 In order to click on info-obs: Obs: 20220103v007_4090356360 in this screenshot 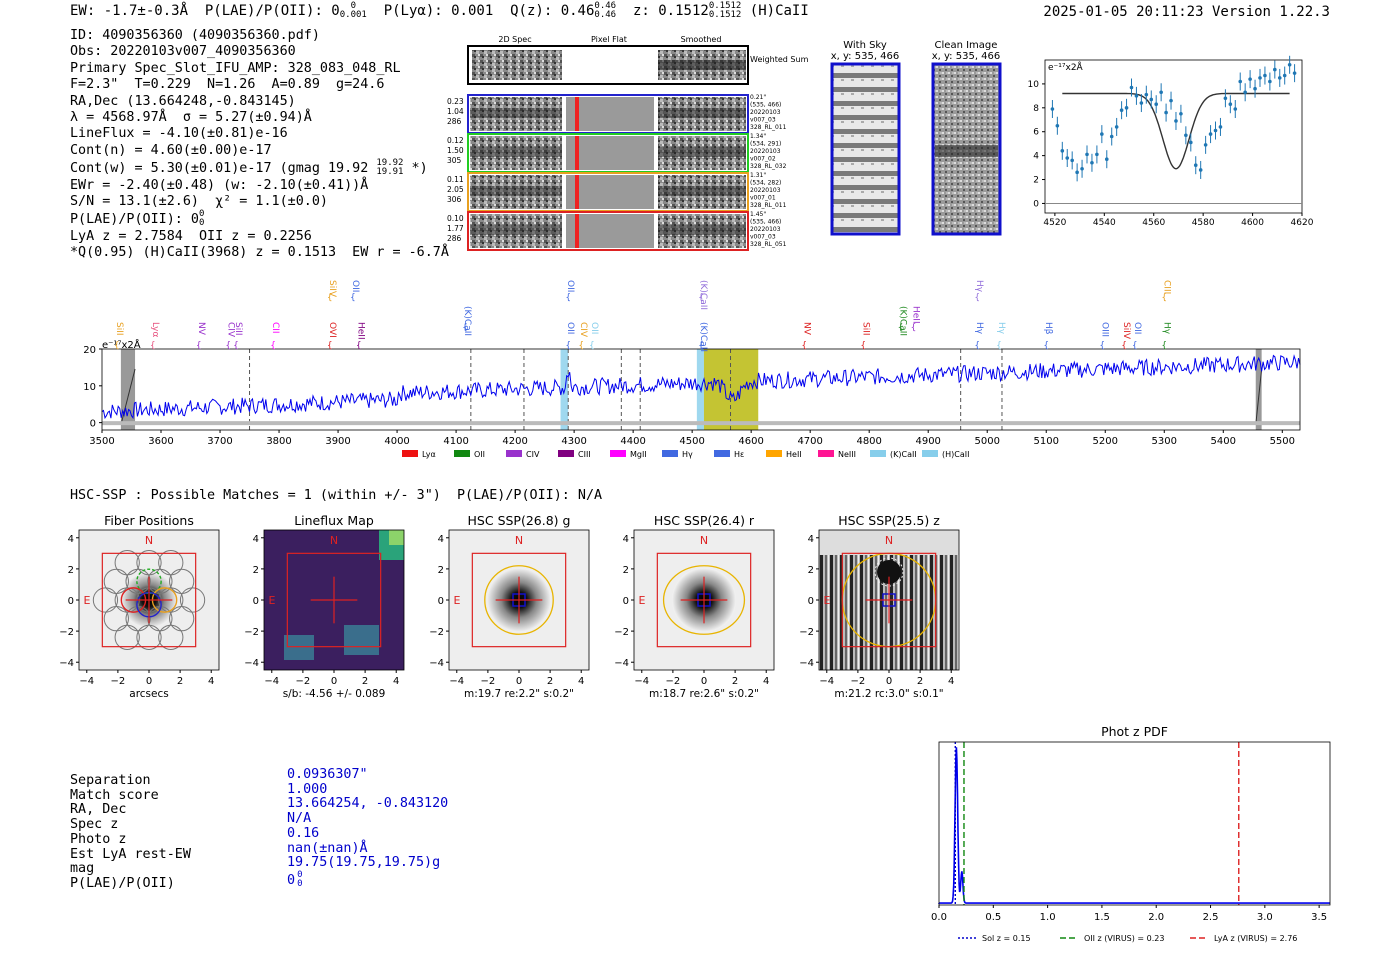, I will do `click(183, 52)`.